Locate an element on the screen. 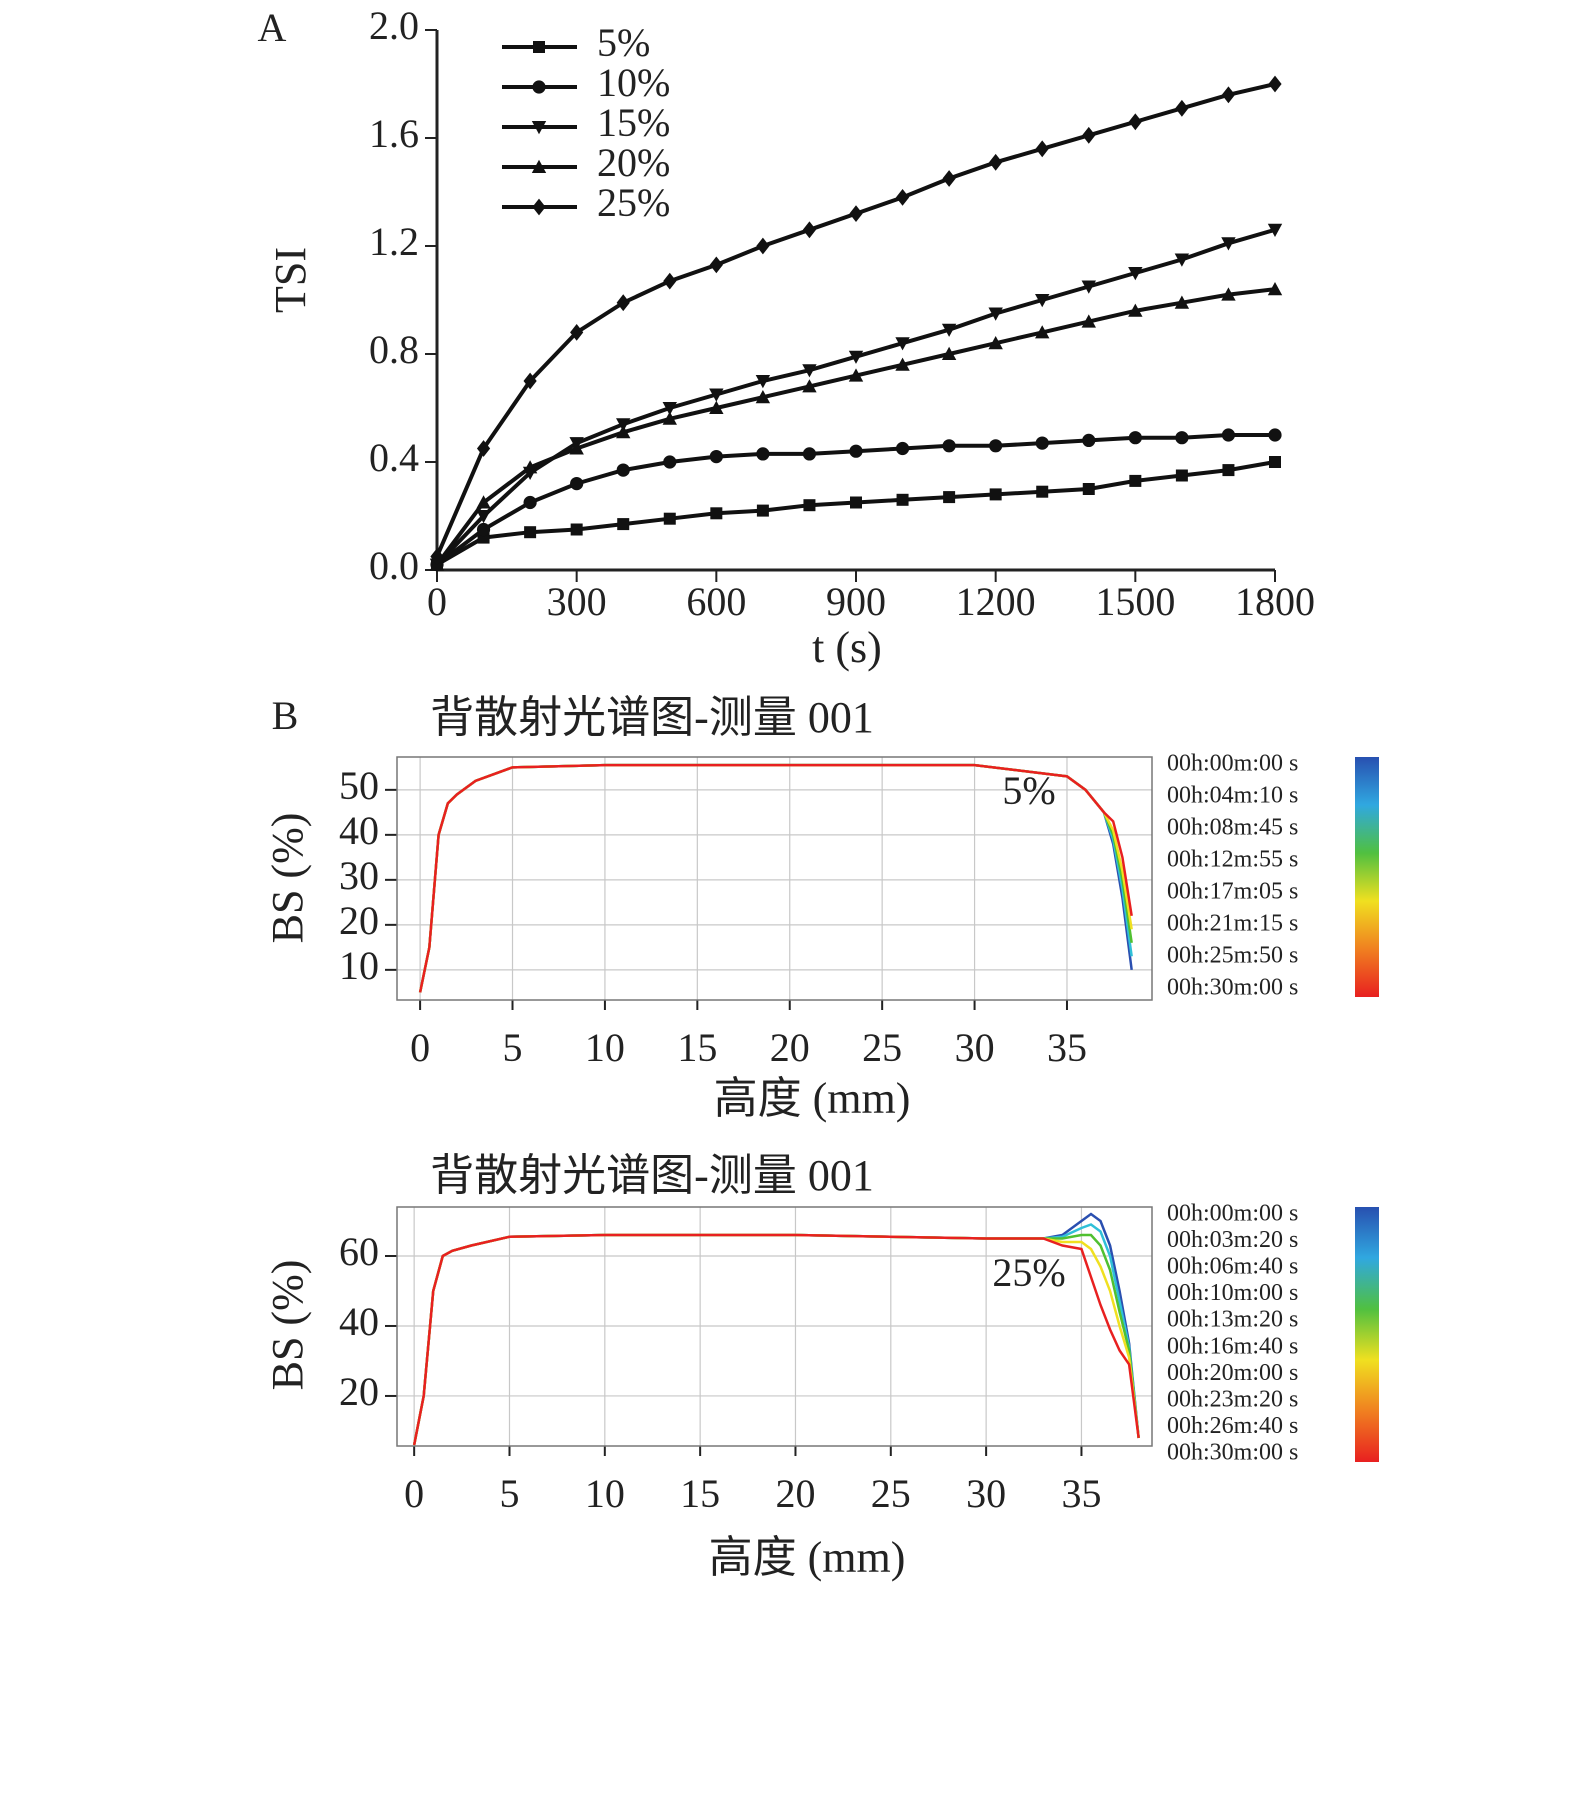 Image resolution: width=1575 pixels, height=1806 pixels. x-tick-label: 1500 is located at coordinates (1135, 601).